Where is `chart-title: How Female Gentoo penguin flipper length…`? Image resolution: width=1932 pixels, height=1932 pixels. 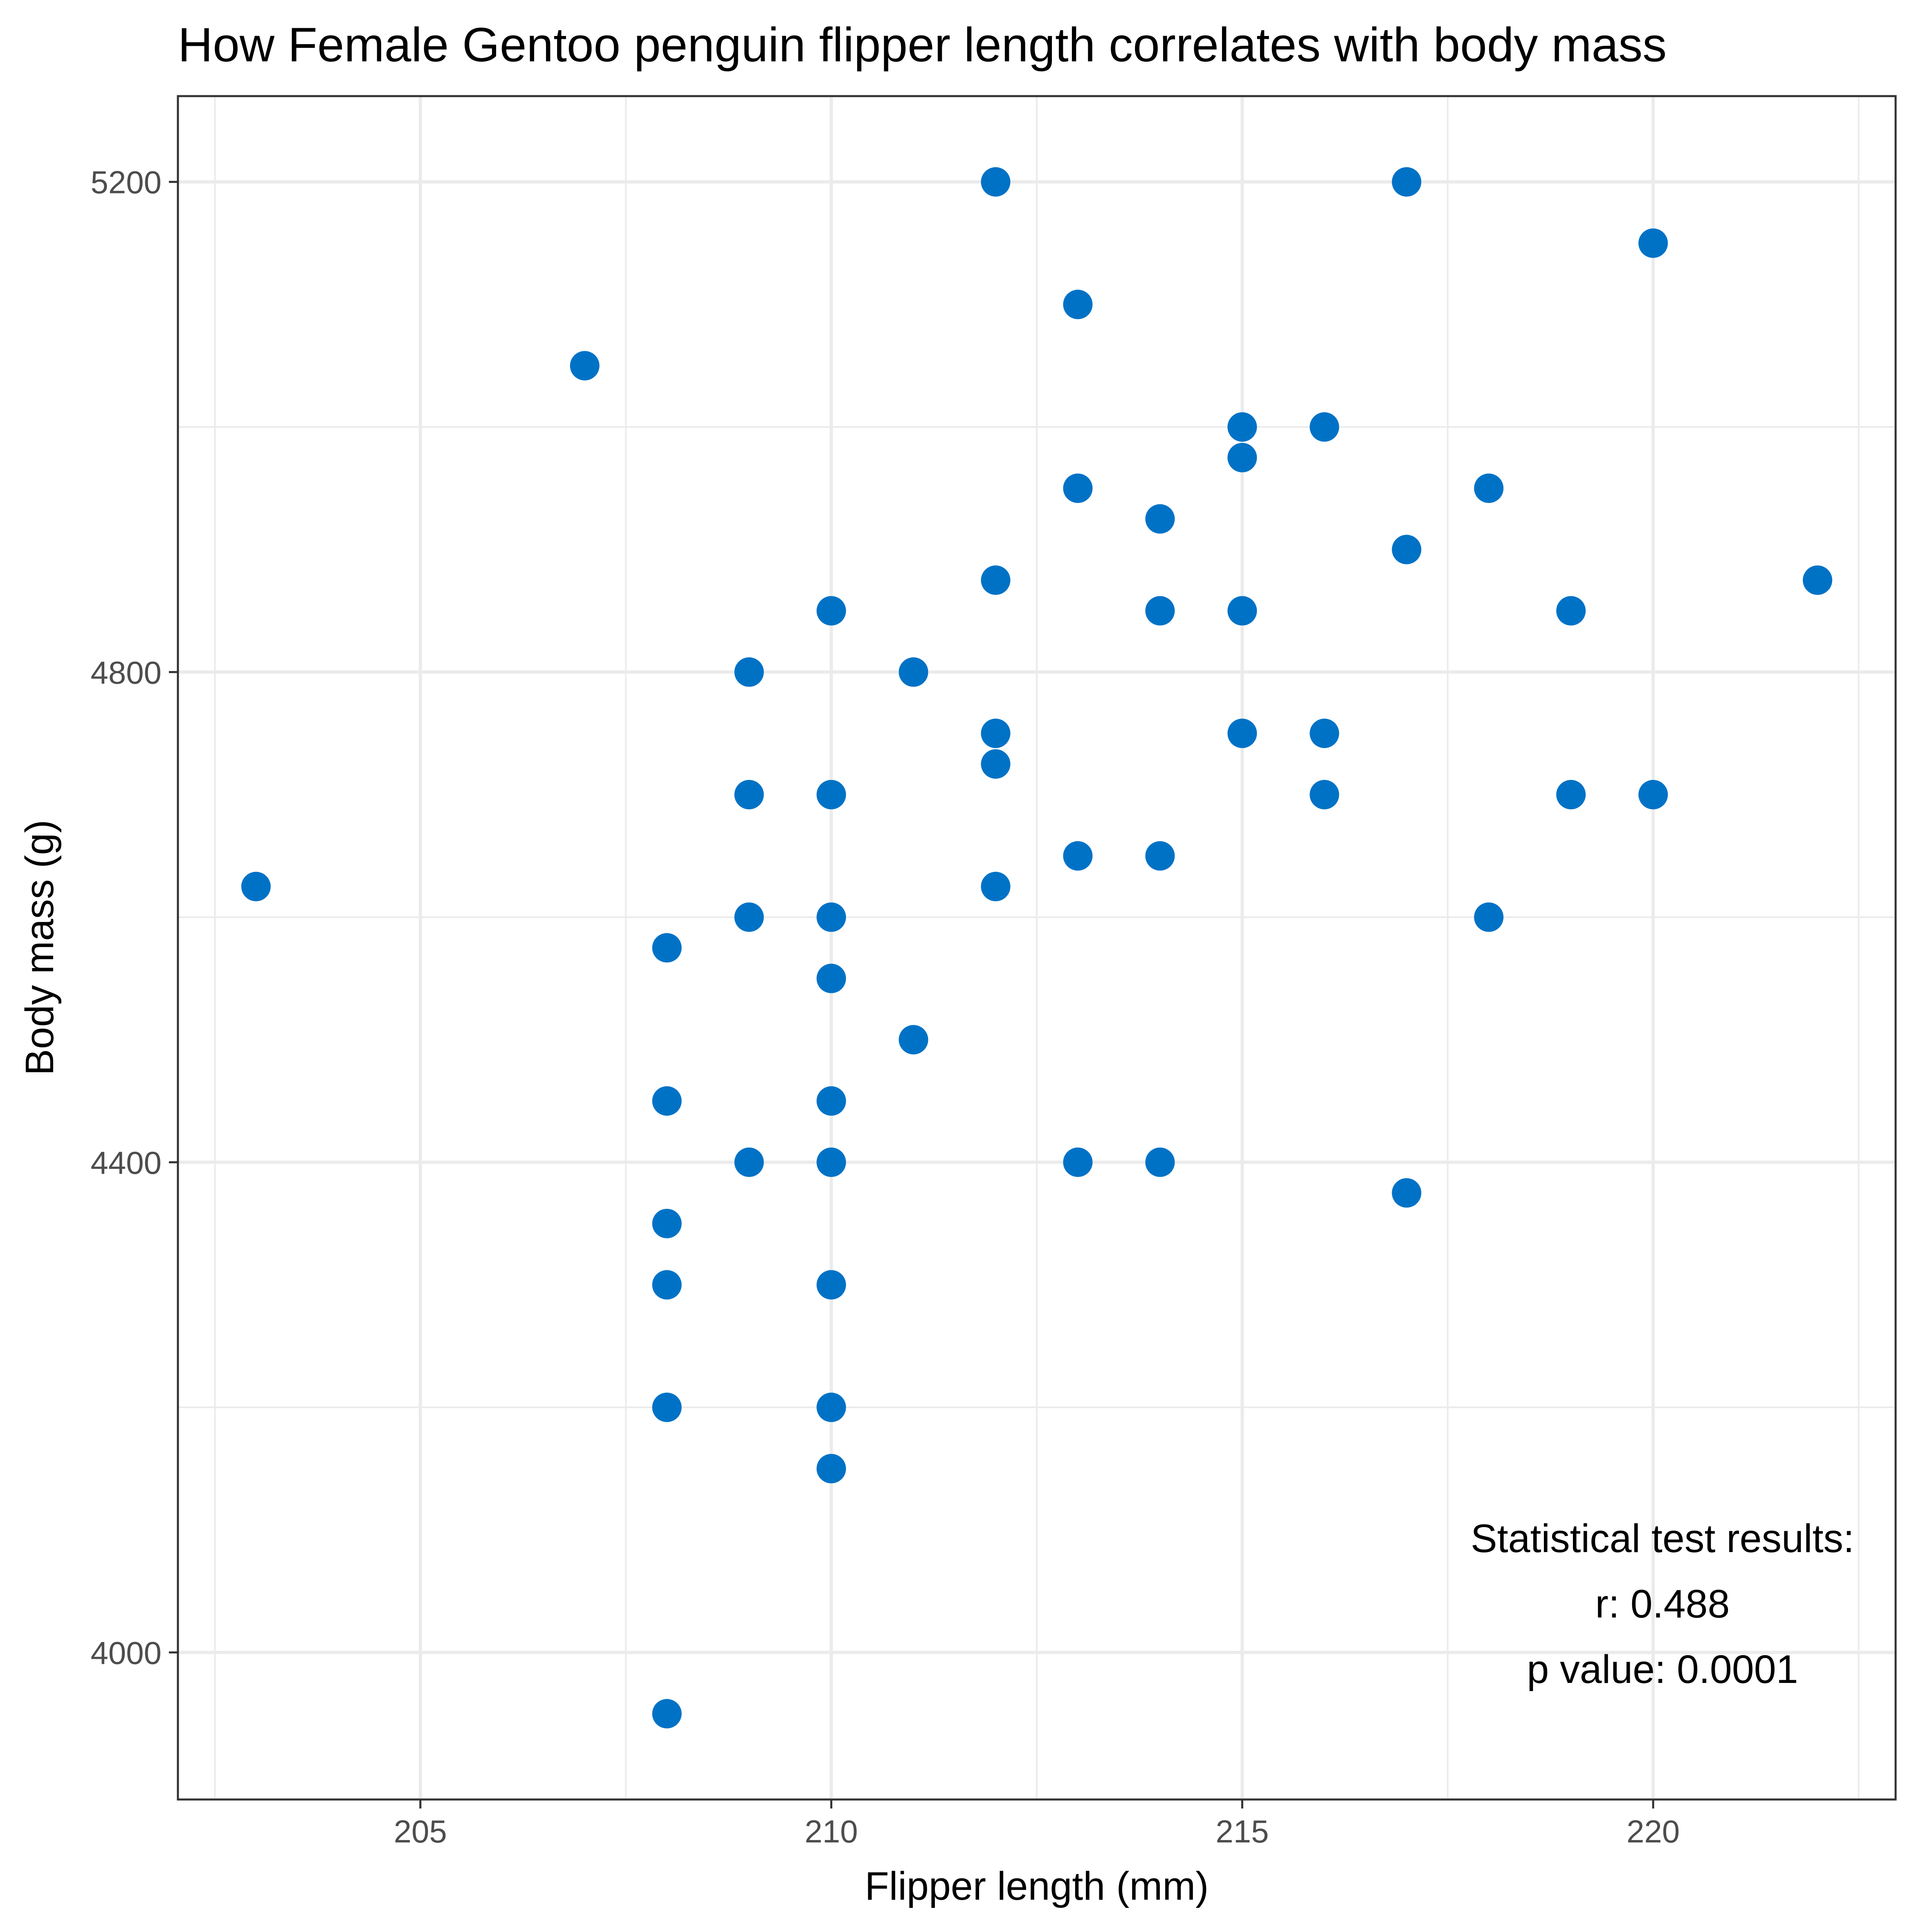
chart-title: How Female Gentoo penguin flipper length… is located at coordinates (922, 45).